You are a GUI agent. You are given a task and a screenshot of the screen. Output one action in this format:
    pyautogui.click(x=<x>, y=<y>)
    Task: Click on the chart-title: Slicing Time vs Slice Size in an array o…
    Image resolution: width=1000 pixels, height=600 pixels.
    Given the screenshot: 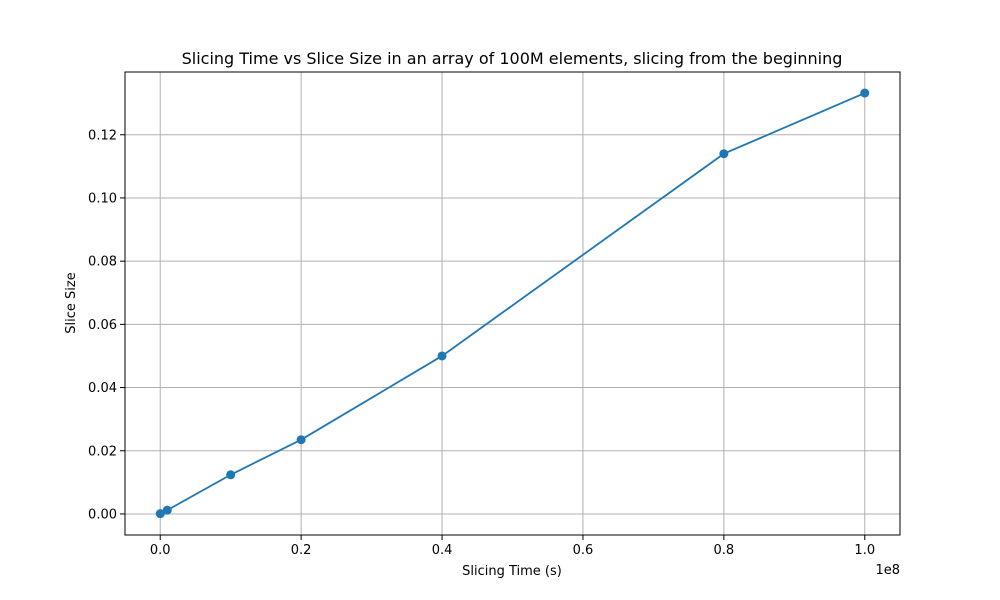 What is the action you would take?
    pyautogui.click(x=512, y=58)
    